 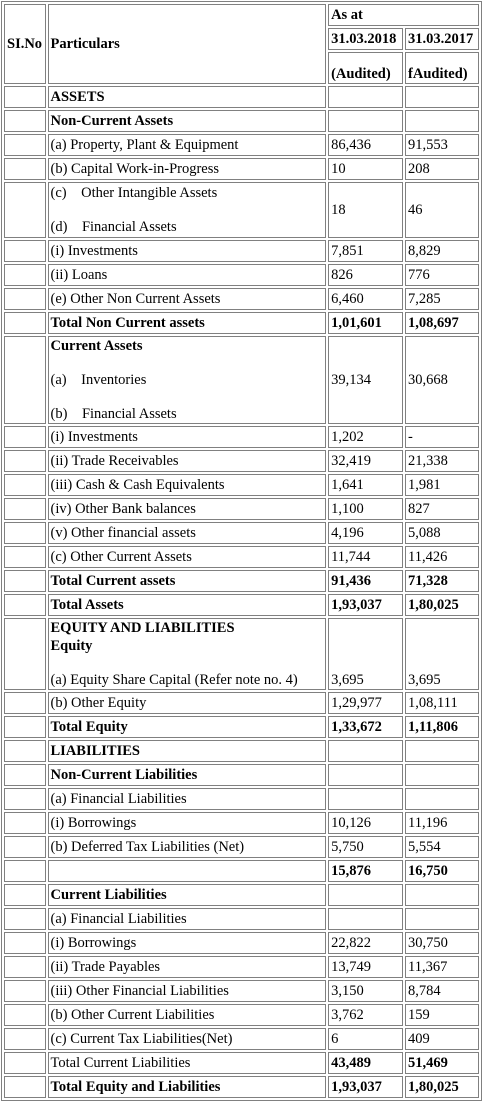 I want to click on value-2018: 6,460, so click(x=366, y=299).